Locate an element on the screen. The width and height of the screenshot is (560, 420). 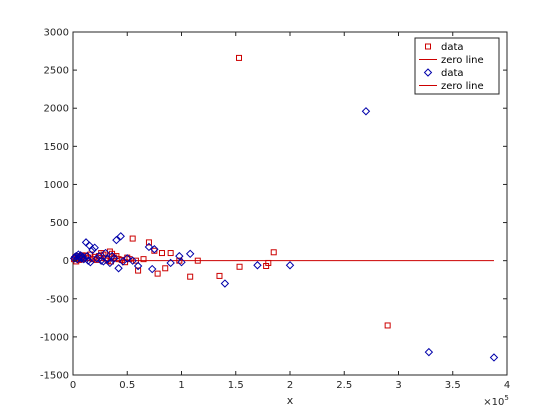
legend-box is located at coordinates (457, 66).